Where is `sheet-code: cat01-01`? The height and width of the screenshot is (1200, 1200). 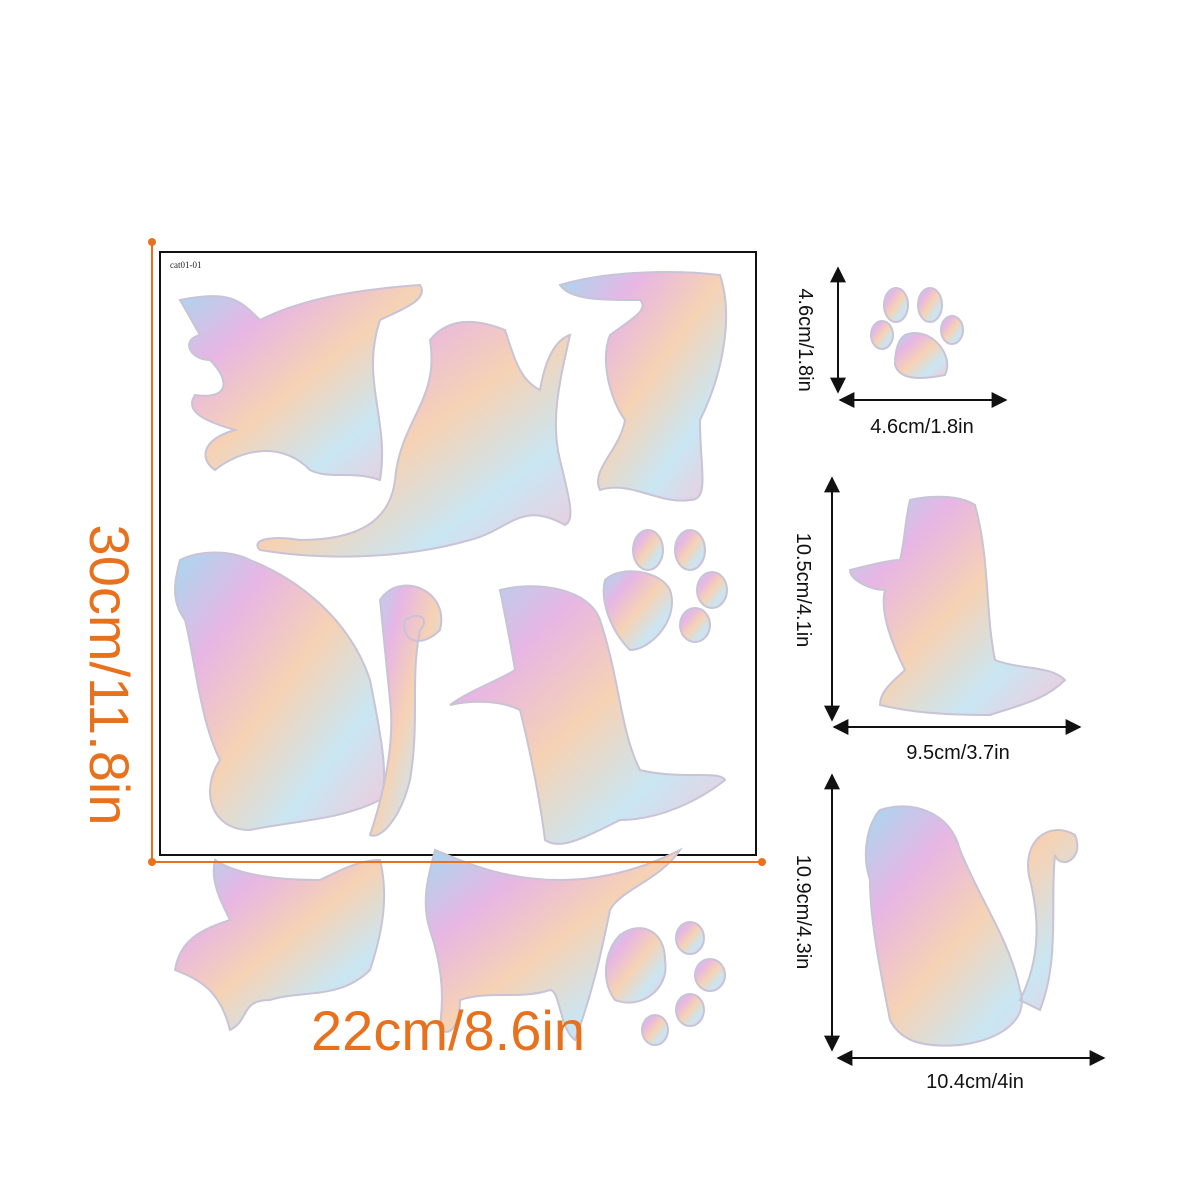 sheet-code: cat01-01 is located at coordinates (186, 265).